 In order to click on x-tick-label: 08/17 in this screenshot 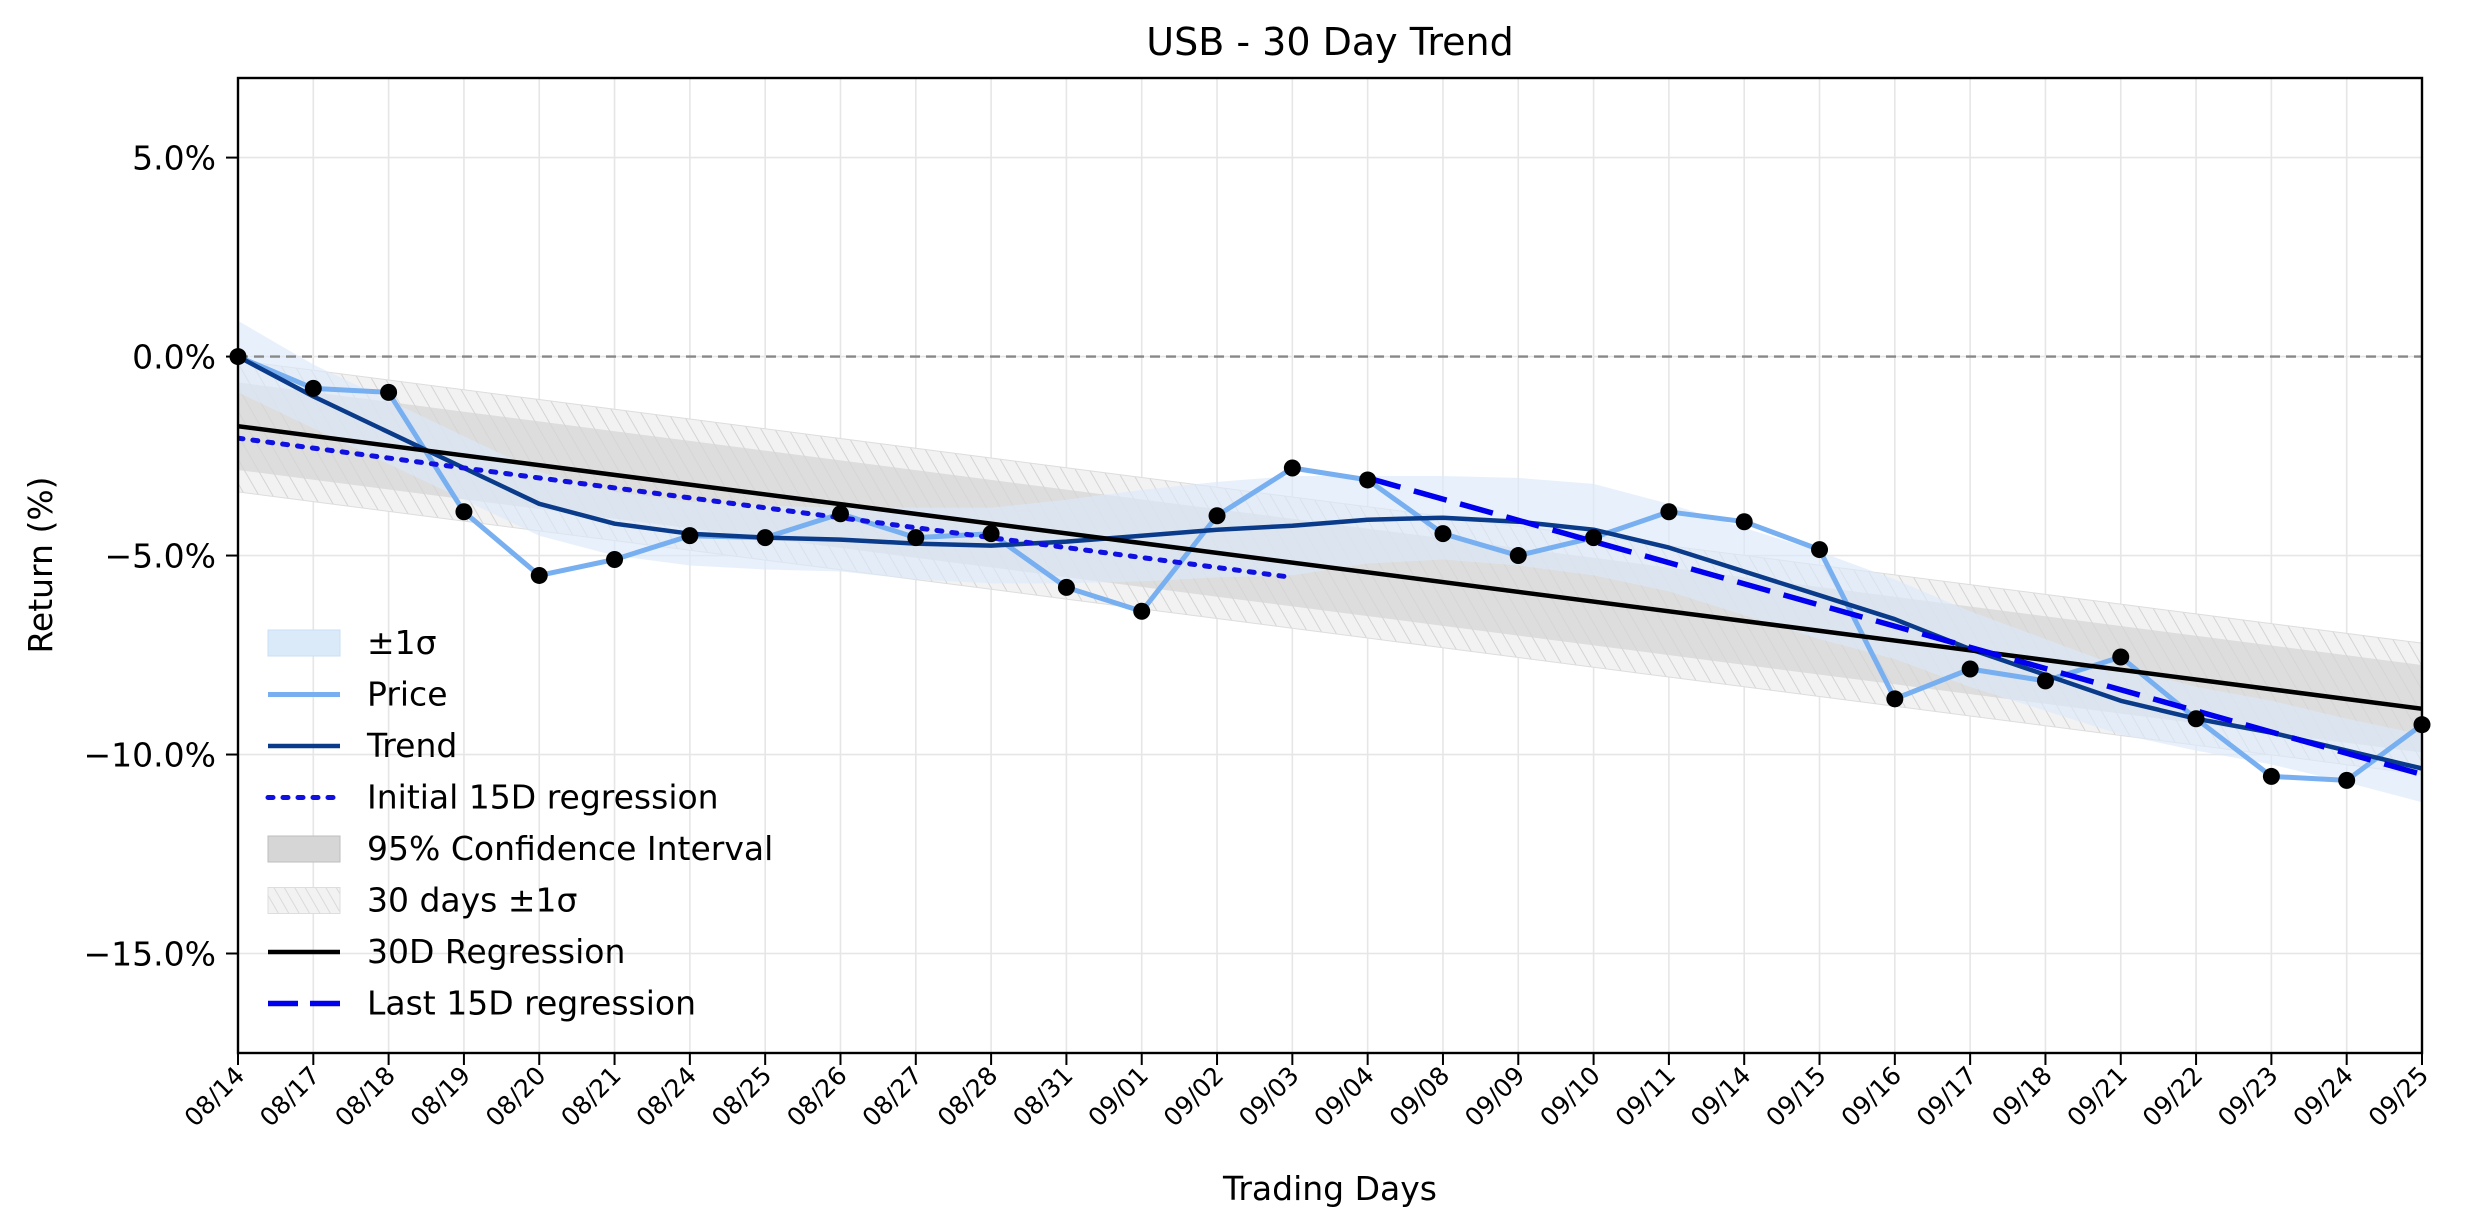, I will do `click(289, 1096)`.